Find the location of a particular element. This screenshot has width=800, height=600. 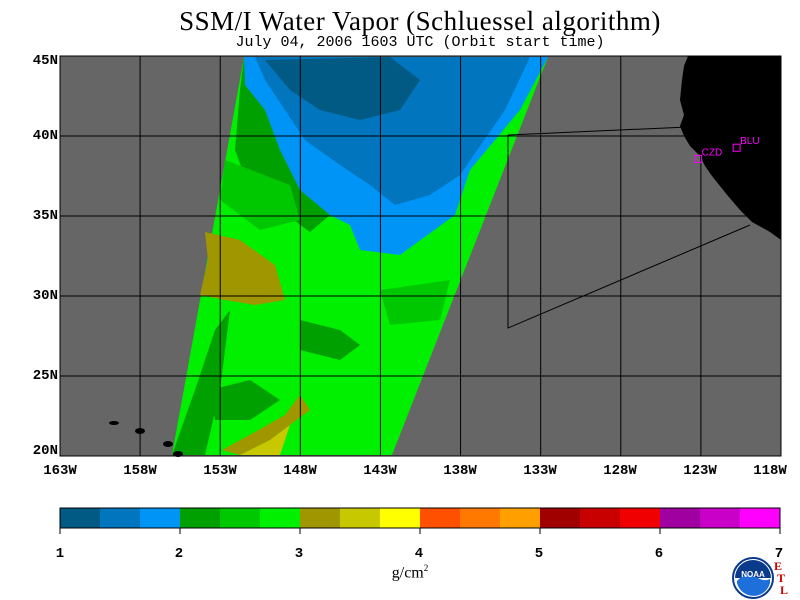

lon-label: 163W is located at coordinates (60, 471).